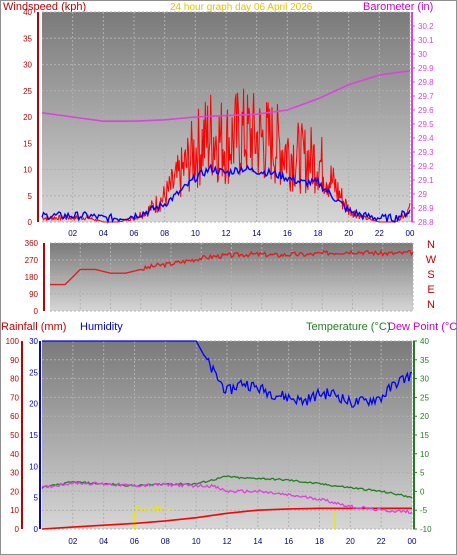  What do you see at coordinates (33, 404) in the screenshot?
I see `rain-tick-label: 20` at bounding box center [33, 404].